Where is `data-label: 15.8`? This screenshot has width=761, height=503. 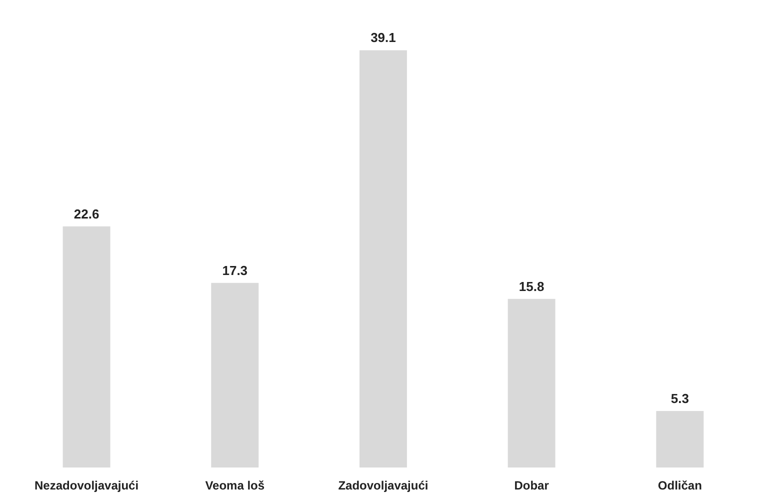
data-label: 15.8 is located at coordinates (531, 286).